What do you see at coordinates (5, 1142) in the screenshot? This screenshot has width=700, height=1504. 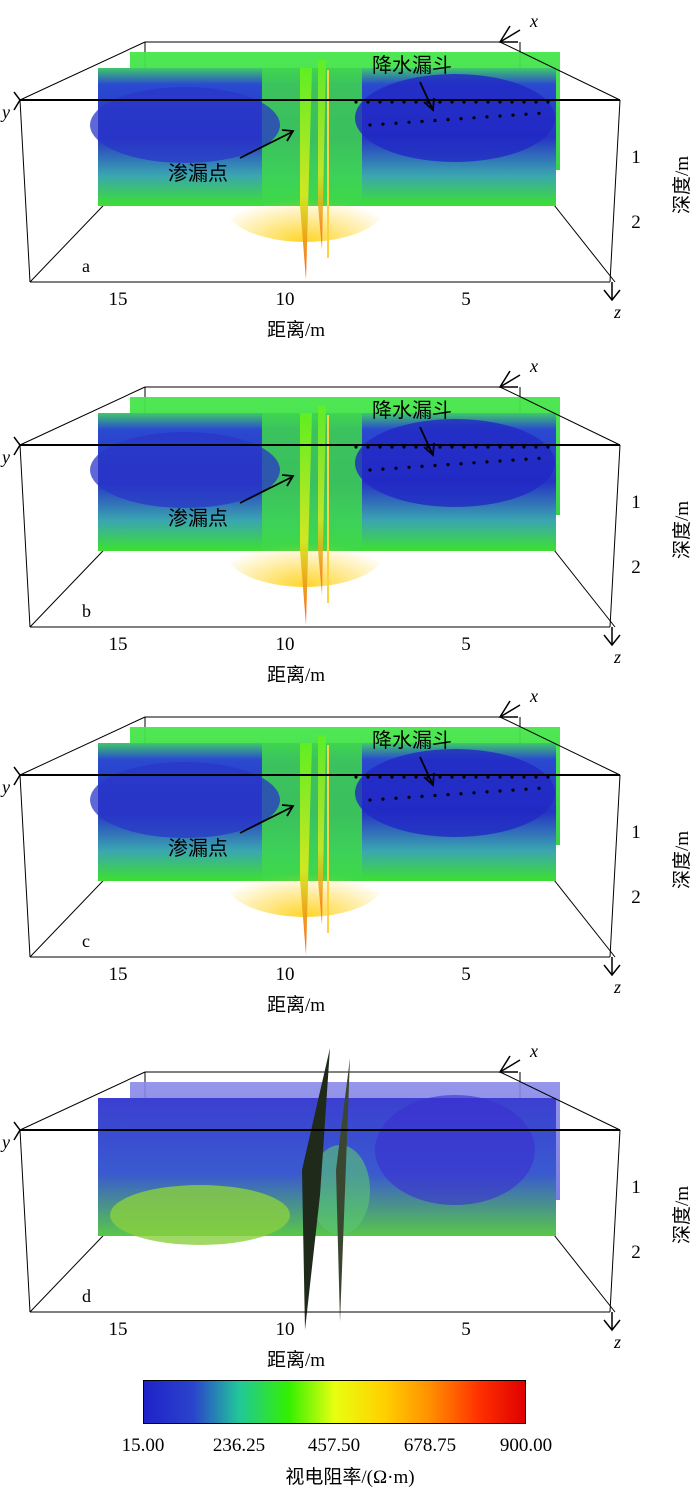 I see `y-axis-label: y` at bounding box center [5, 1142].